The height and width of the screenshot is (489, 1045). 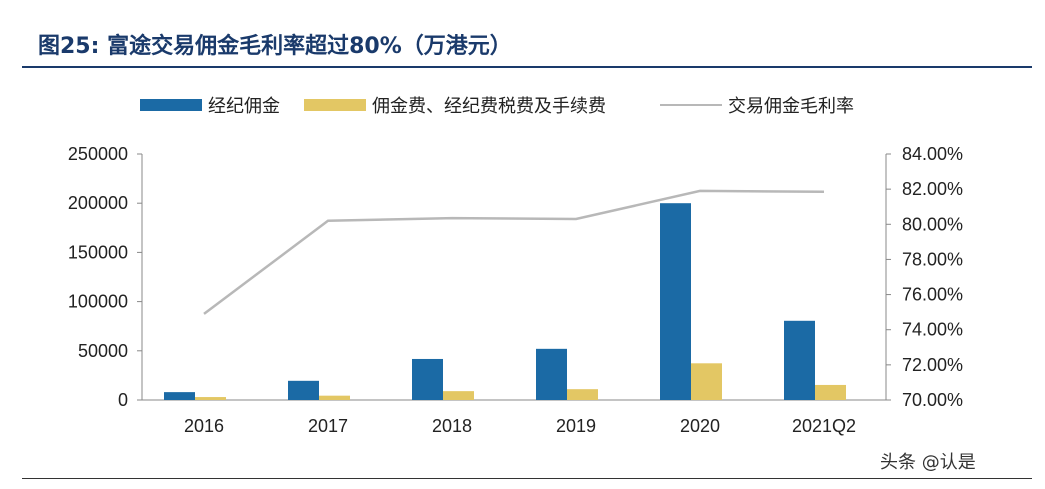 I want to click on x-tick-label: 2016, so click(x=204, y=426).